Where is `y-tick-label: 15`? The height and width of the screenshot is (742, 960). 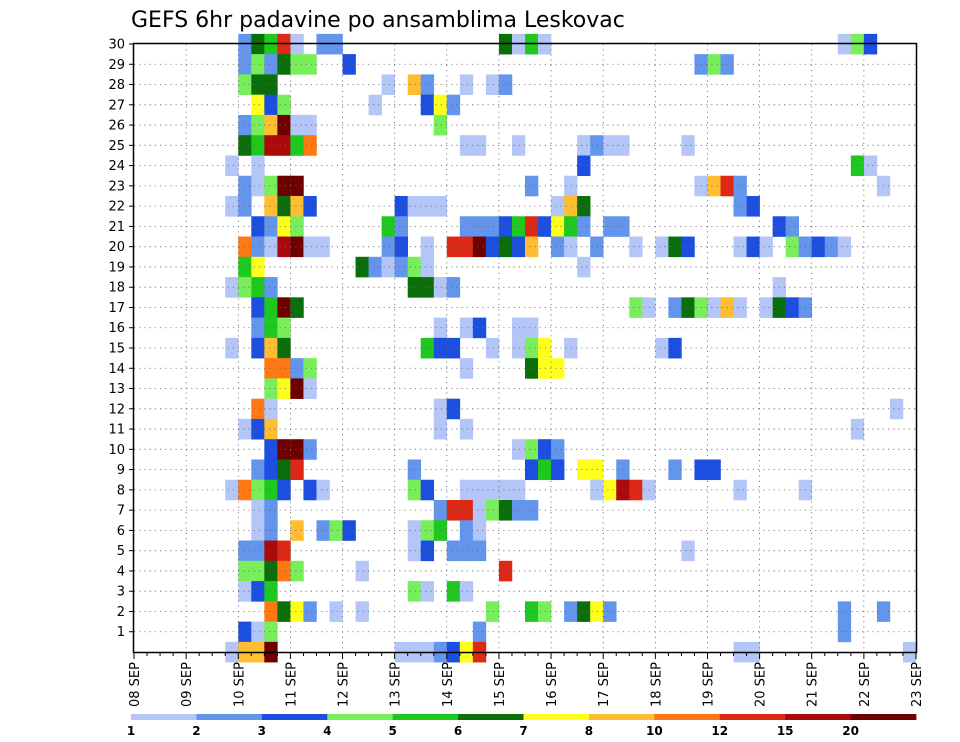
y-tick-label: 15 is located at coordinates (116, 349).